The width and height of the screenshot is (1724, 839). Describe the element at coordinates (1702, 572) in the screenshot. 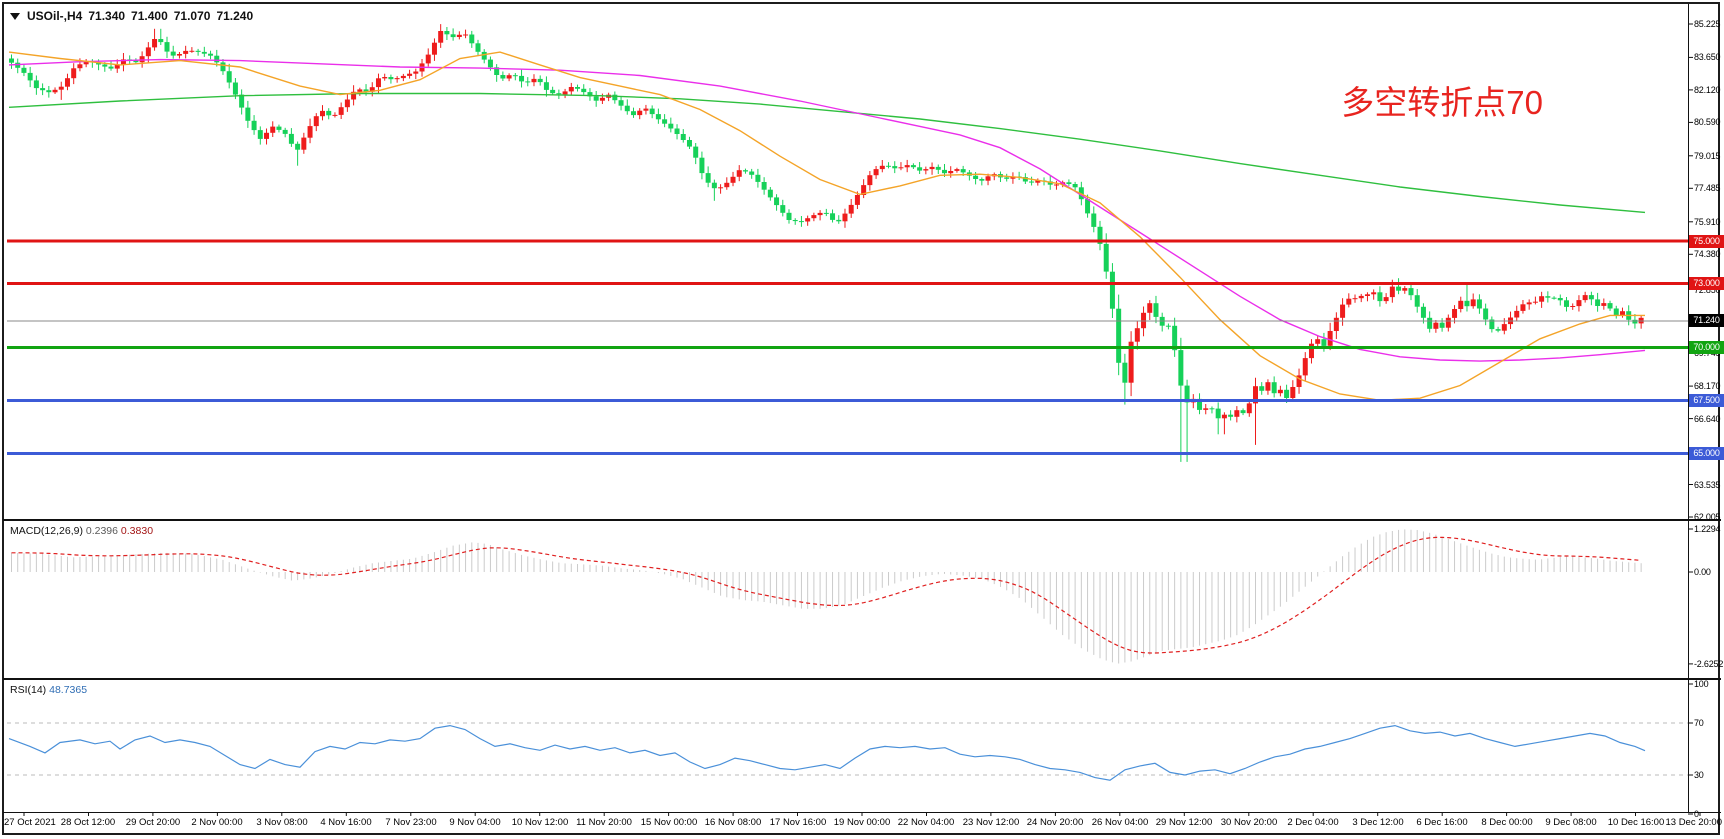

I see `macd-axis-label: 0.00` at that location.